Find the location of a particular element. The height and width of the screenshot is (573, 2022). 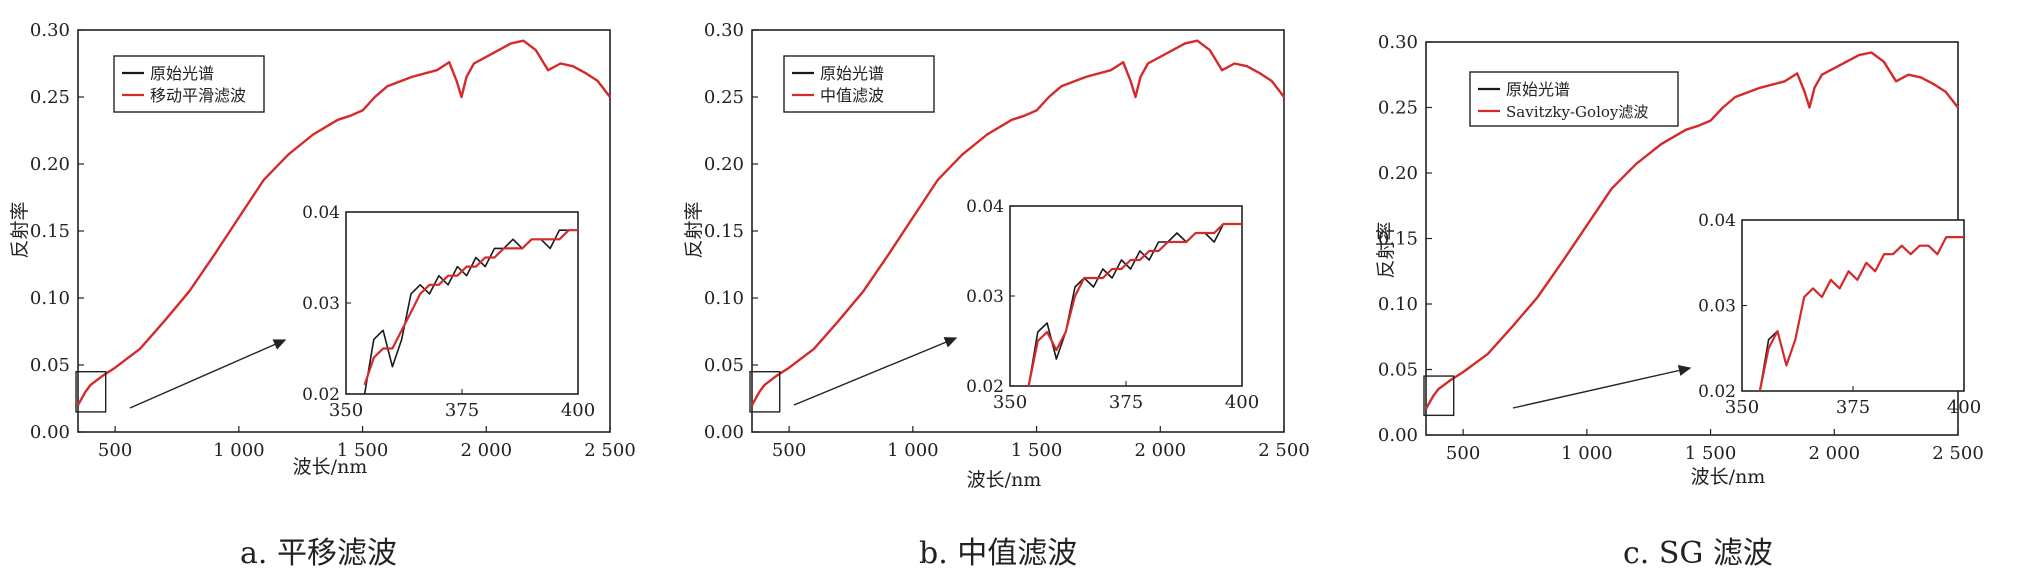

legend-entry: 中值滤波 is located at coordinates (852, 95).